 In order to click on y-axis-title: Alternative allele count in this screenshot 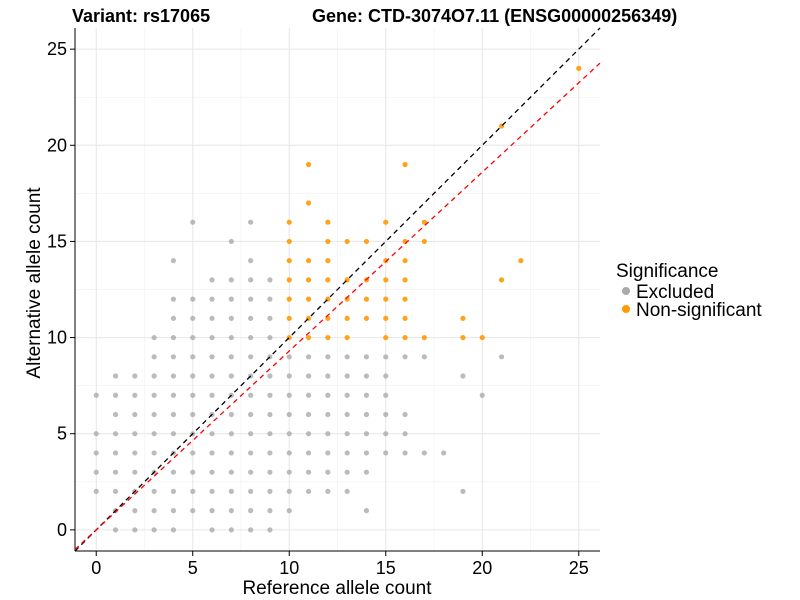, I will do `click(34, 283)`.